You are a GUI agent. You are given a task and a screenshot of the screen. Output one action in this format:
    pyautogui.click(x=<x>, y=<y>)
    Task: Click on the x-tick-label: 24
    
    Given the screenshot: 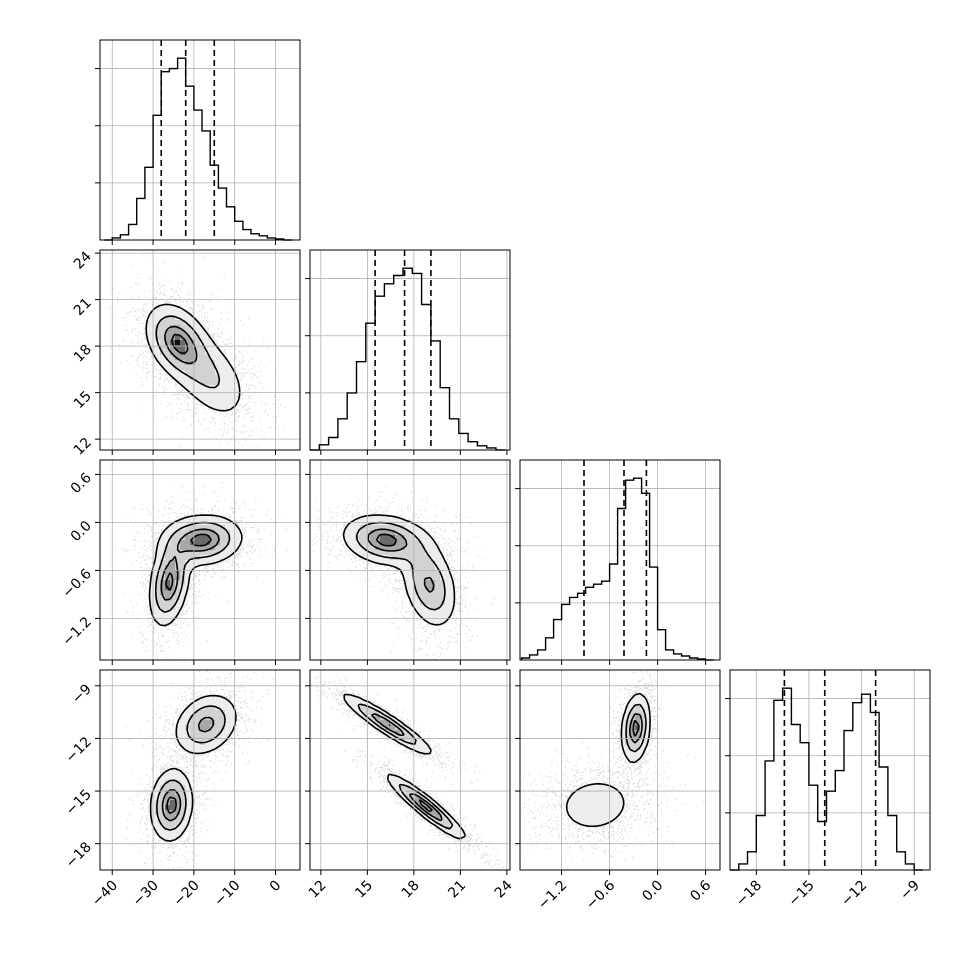 What is the action you would take?
    pyautogui.click(x=504, y=889)
    